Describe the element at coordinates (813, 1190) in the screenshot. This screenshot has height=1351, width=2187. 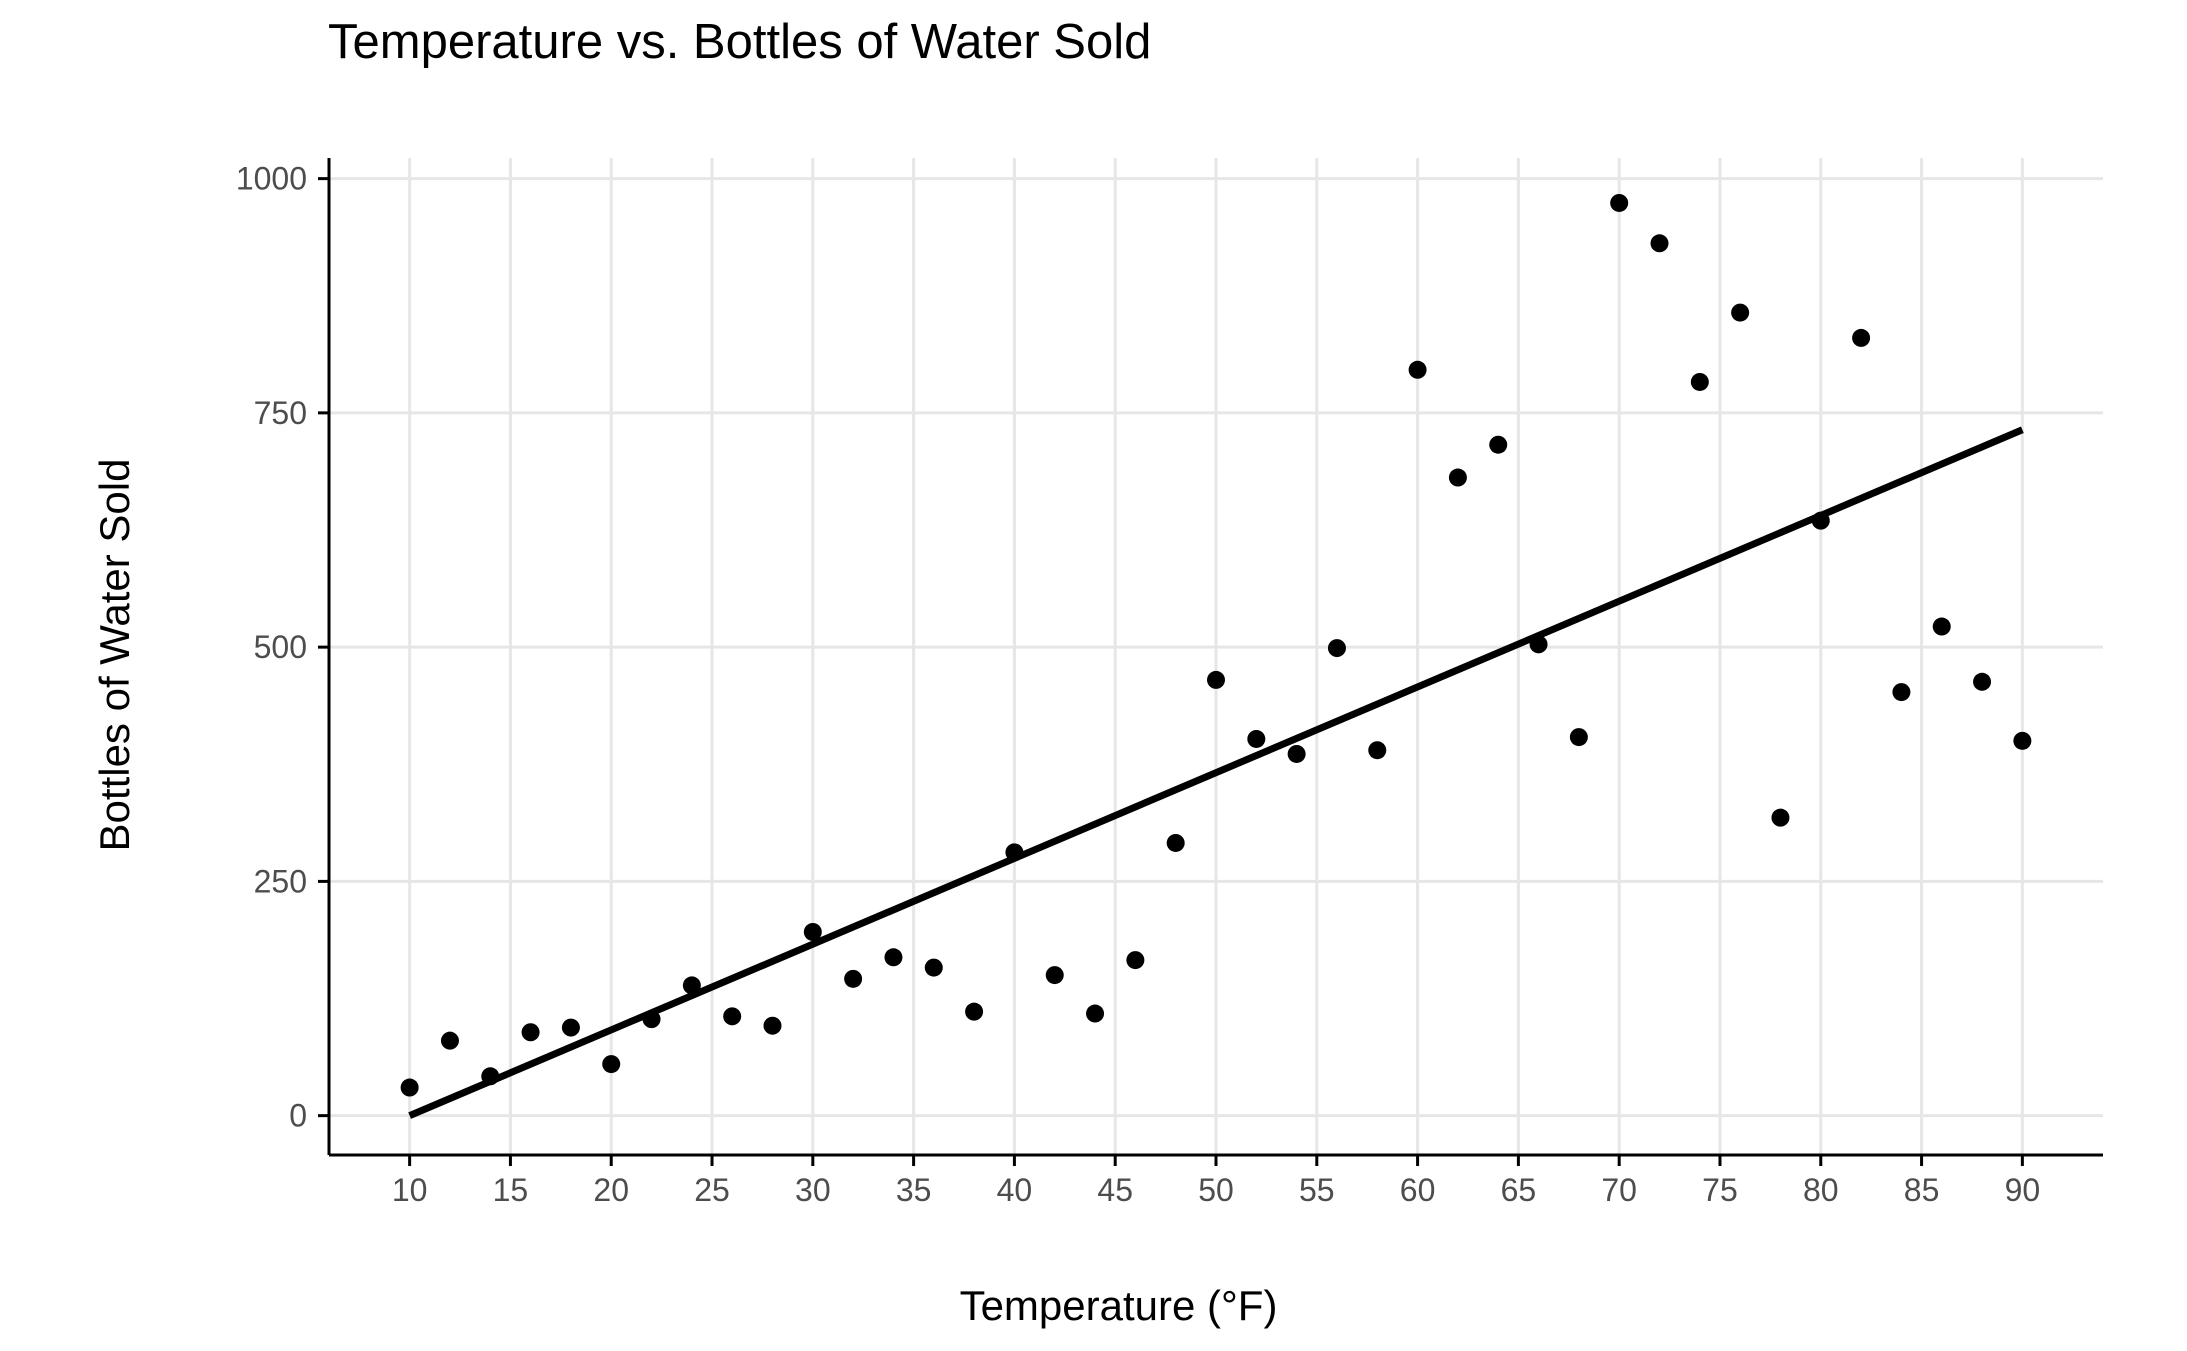
I see `x-tick-label: 30` at that location.